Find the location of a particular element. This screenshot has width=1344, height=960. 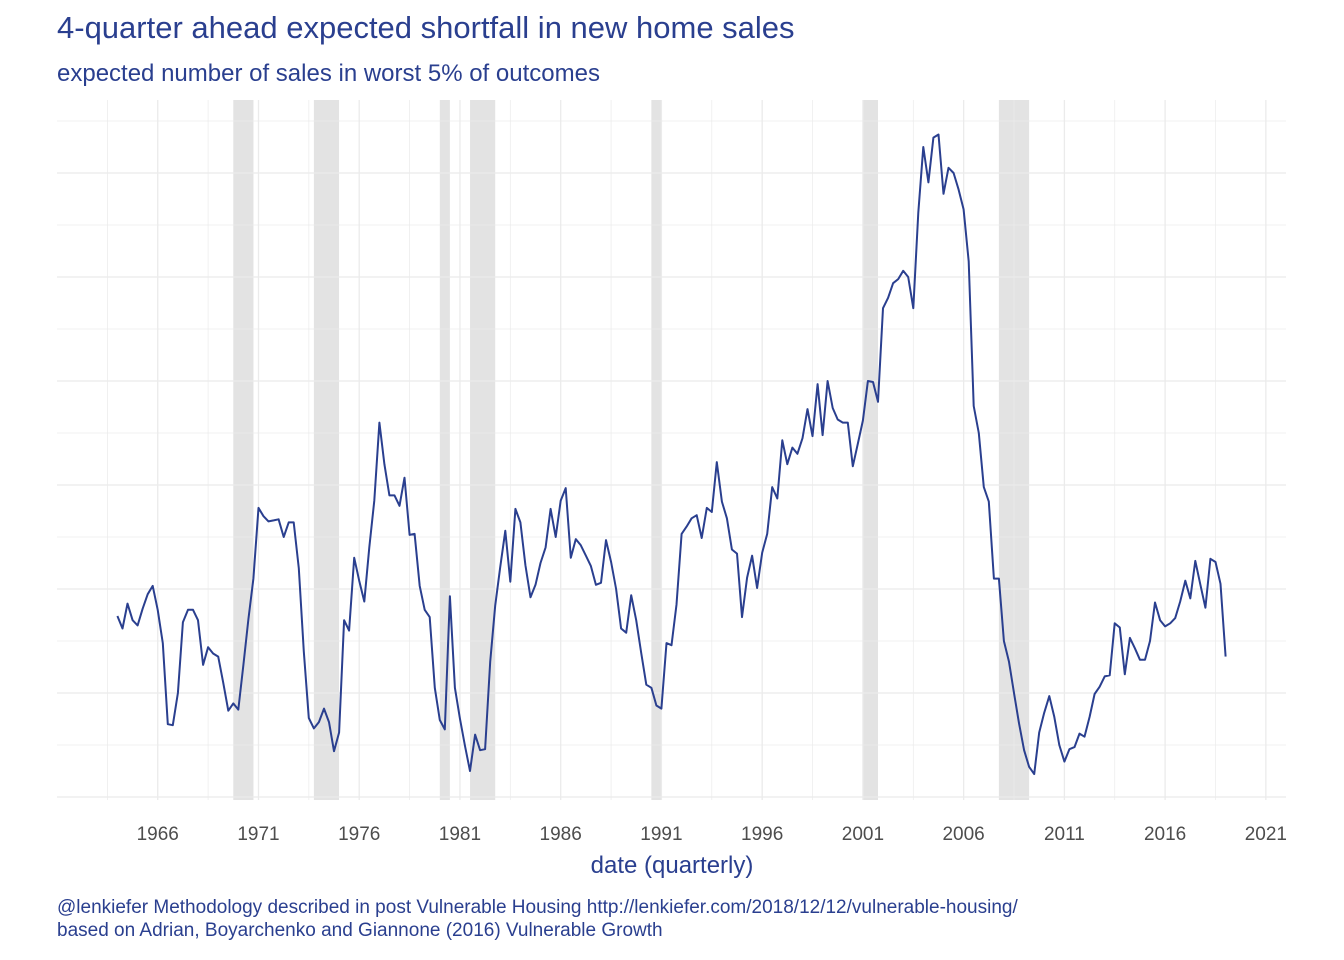

x-tick-label: 2001 is located at coordinates (863, 834).